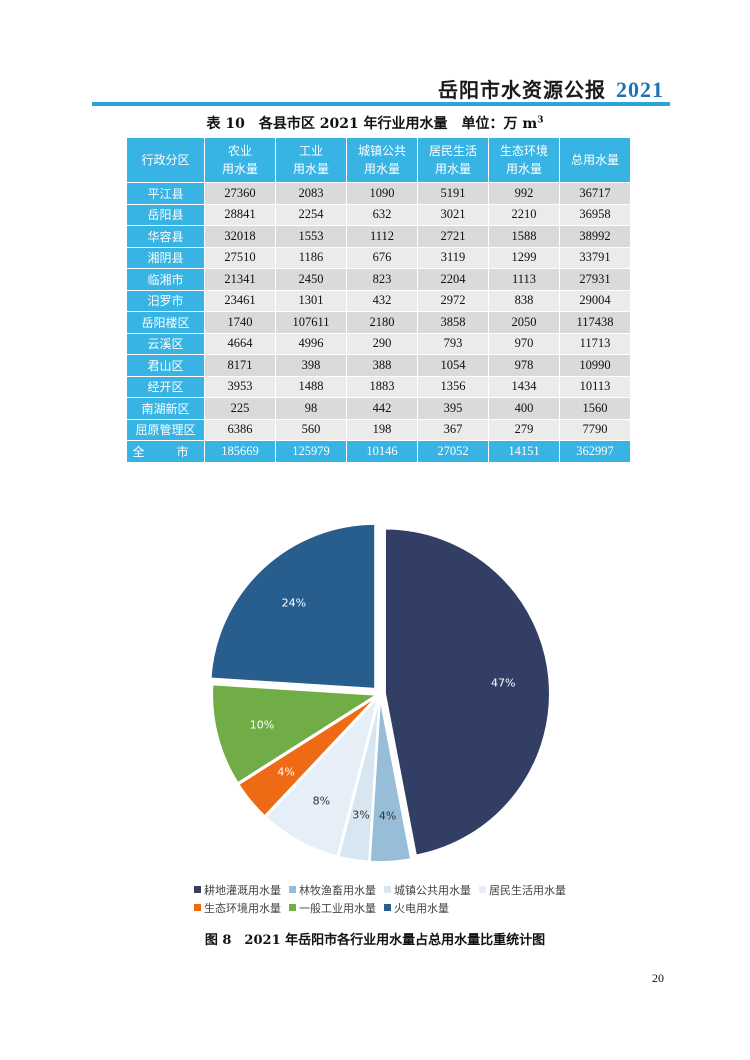 The height and width of the screenshot is (1060, 750). What do you see at coordinates (165, 322) in the screenshot?
I see `region-name-cell: 岳阳楼区` at bounding box center [165, 322].